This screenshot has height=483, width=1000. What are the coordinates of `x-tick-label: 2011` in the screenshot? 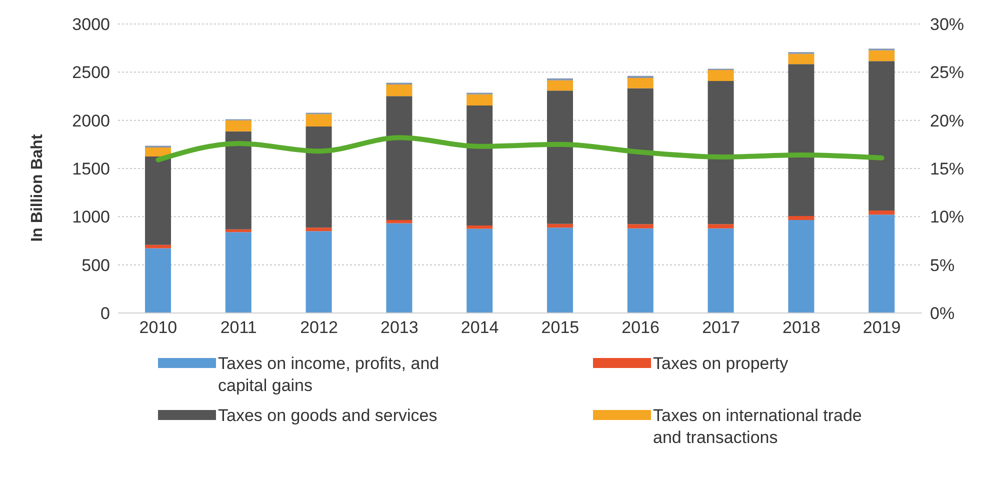 It's located at (238, 328).